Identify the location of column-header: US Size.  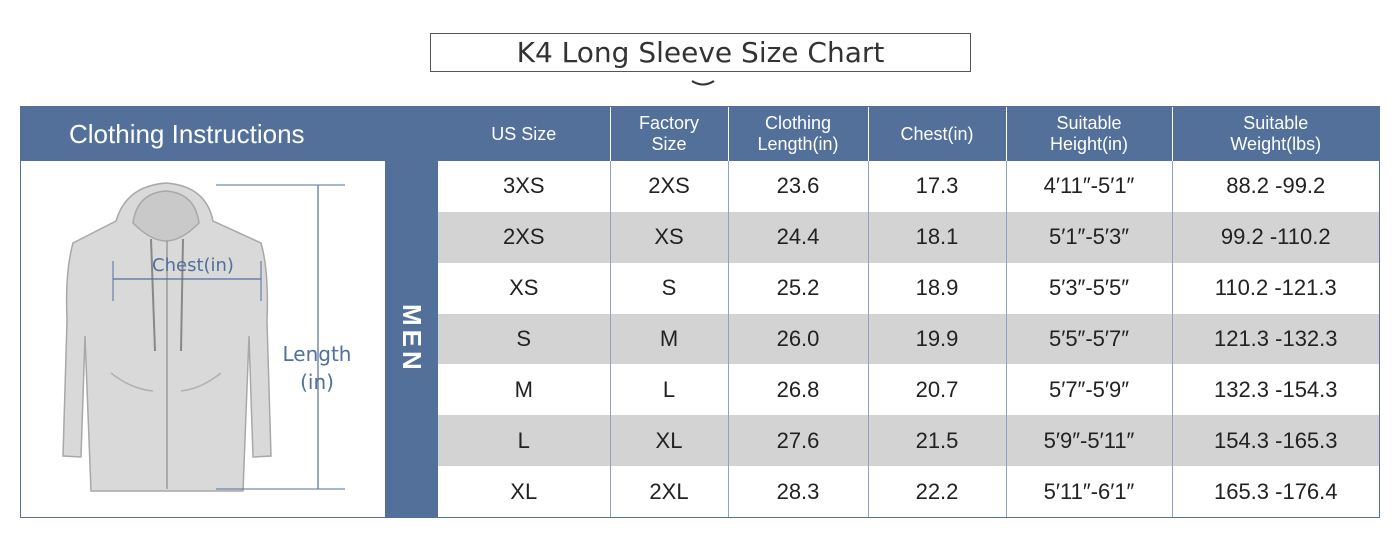
(524, 134).